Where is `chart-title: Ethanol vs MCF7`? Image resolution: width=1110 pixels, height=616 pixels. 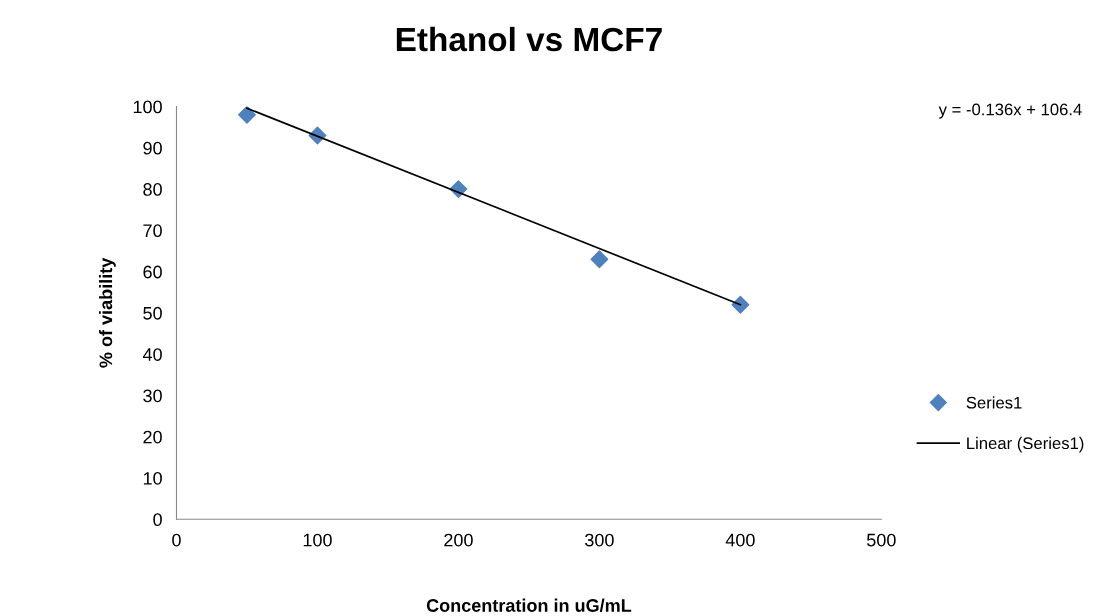 chart-title: Ethanol vs MCF7 is located at coordinates (529, 39).